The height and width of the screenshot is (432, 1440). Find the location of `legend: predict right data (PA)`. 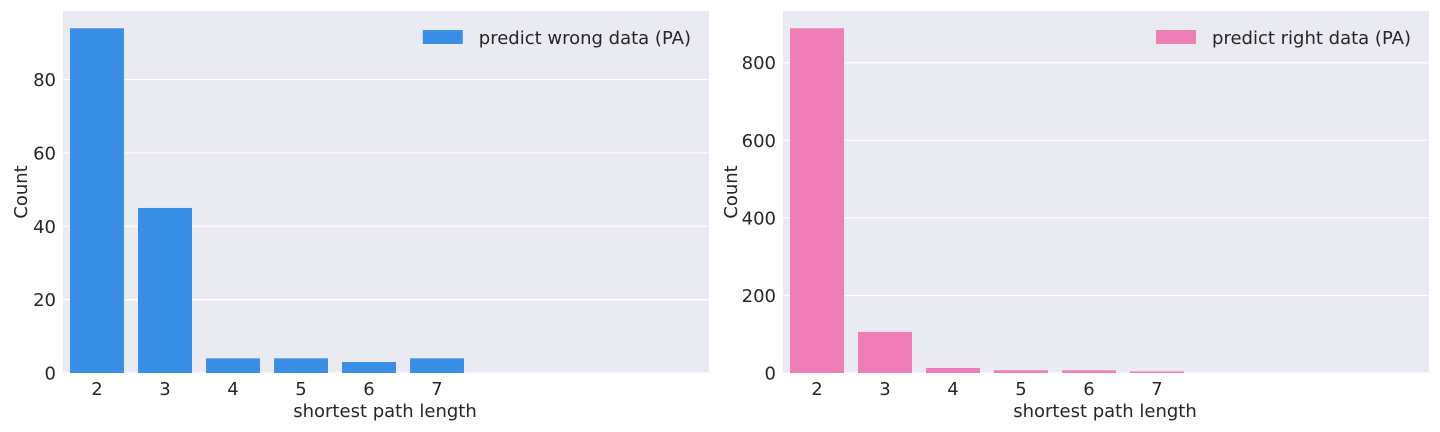

legend: predict right data (PA) is located at coordinates (1283, 38).